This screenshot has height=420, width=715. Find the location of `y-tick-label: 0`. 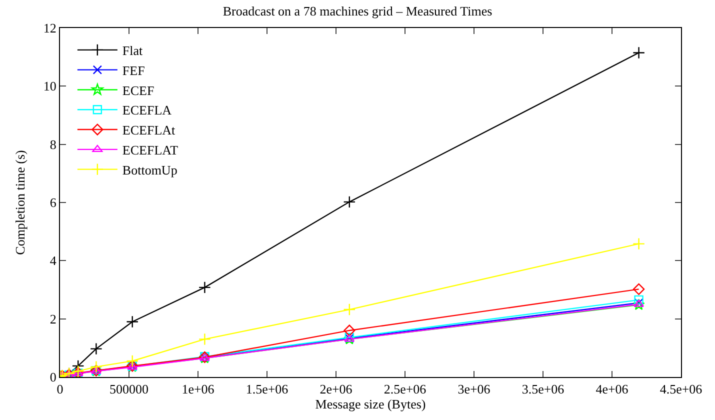

y-tick-label: 0 is located at coordinates (53, 377).